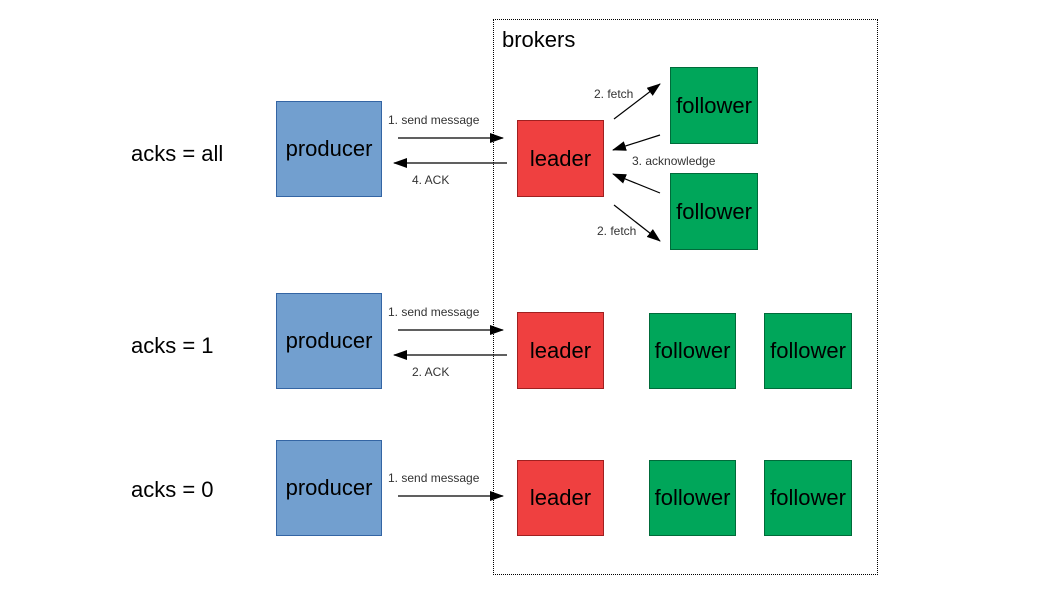 This screenshot has width=1058, height=595. I want to click on acknowledge-arrow-bottom, so click(636, 183).